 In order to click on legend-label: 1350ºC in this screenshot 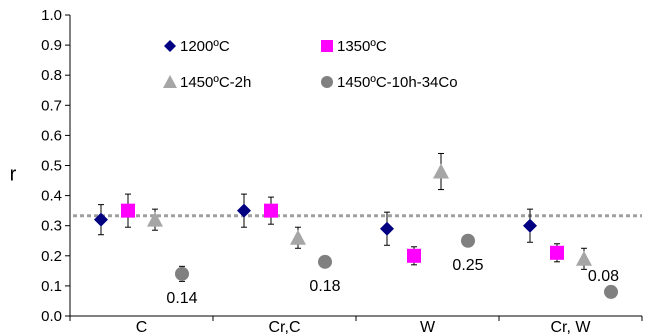, I will do `click(362, 46)`.